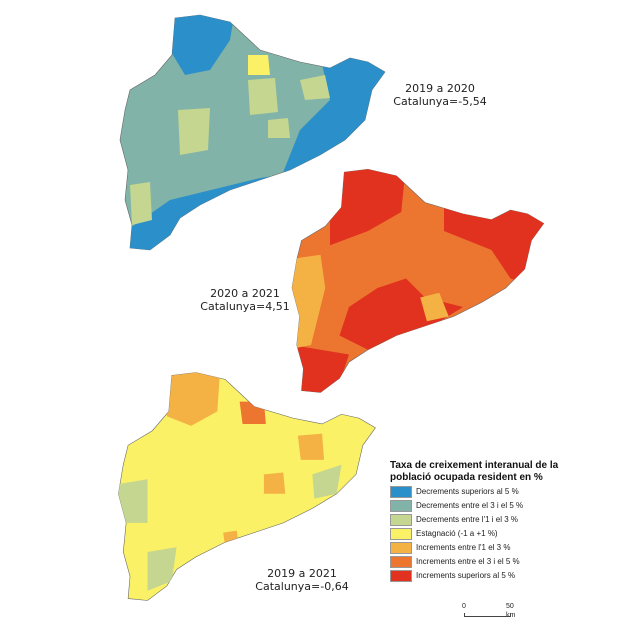  I want to click on legend-label: Increments entre el 3 i el 5 %, so click(468, 561).